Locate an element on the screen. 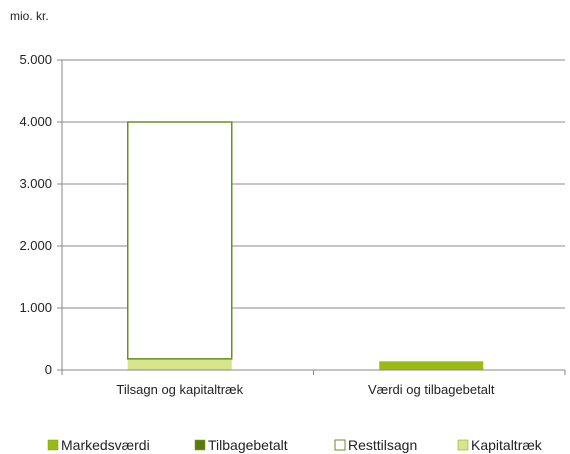  y-tick-label: 1.000 is located at coordinates (35, 307).